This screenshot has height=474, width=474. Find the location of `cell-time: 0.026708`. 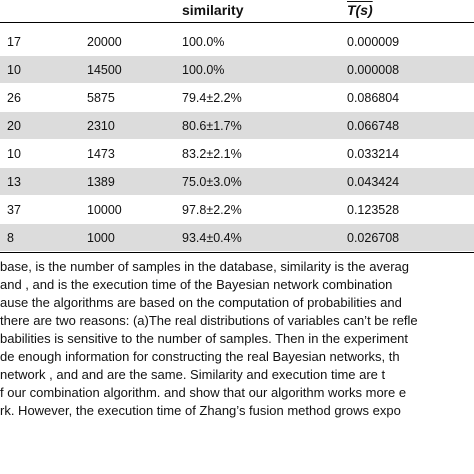

cell-time: 0.026708 is located at coordinates (373, 238).